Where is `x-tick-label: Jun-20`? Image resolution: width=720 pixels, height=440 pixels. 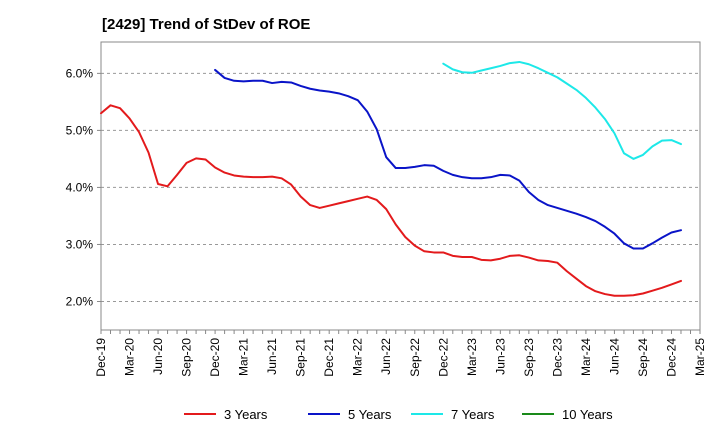 x-tick-label: Jun-20 is located at coordinates (158, 356).